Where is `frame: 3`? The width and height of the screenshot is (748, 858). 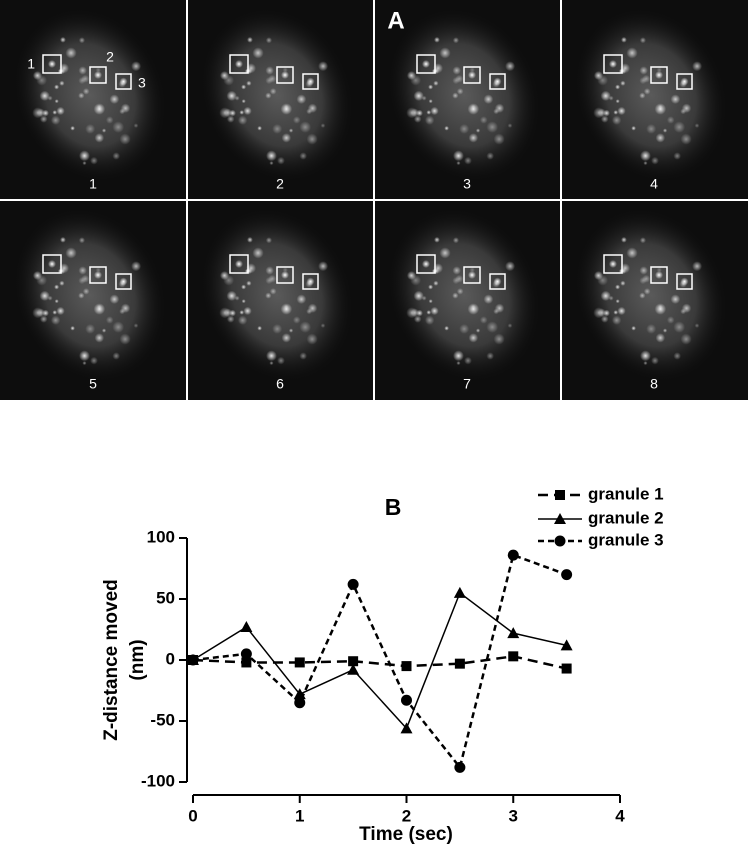
frame: 3 is located at coordinates (464, 100).